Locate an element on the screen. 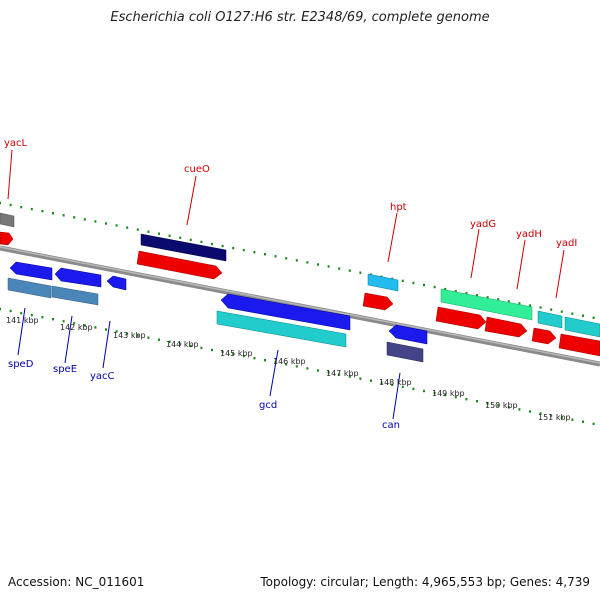  label-gcd: gcd is located at coordinates (268, 405).